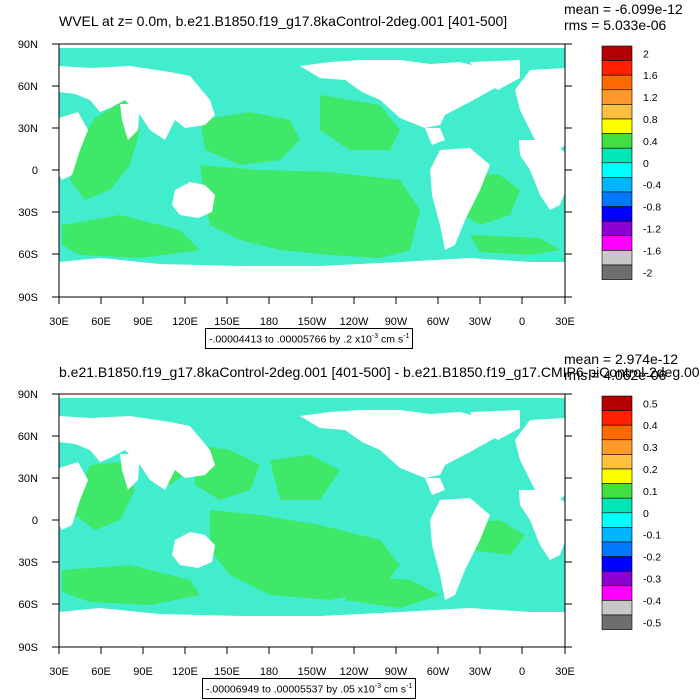 The width and height of the screenshot is (700, 700). I want to click on colorbar-label: -1.2, so click(652, 230).